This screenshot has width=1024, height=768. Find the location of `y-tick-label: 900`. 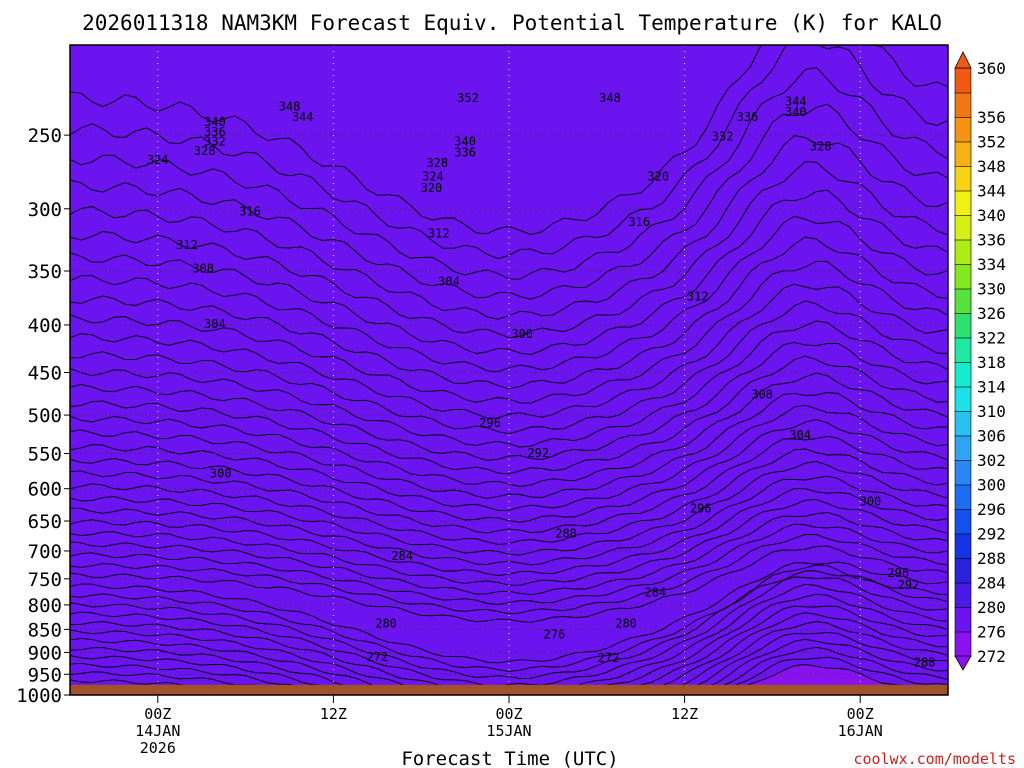

y-tick-label: 900 is located at coordinates (45, 653).